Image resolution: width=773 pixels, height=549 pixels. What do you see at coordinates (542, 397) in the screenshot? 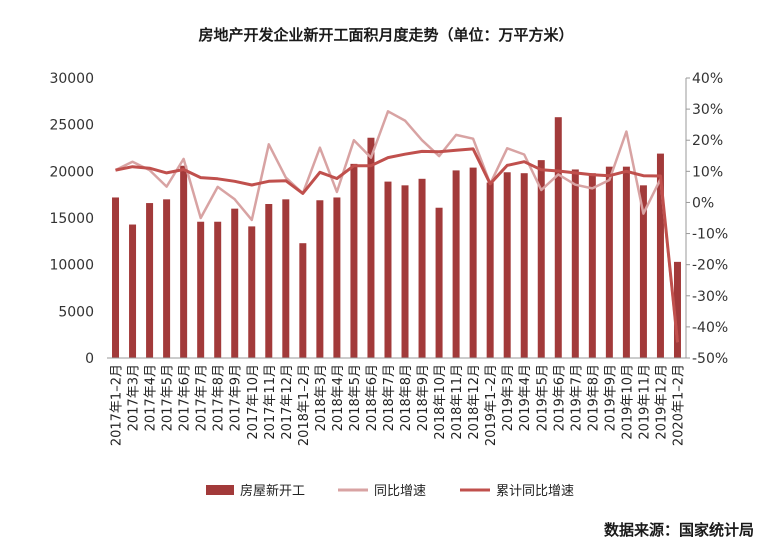
I see `x-tick-label: 2019年5月` at bounding box center [542, 397].